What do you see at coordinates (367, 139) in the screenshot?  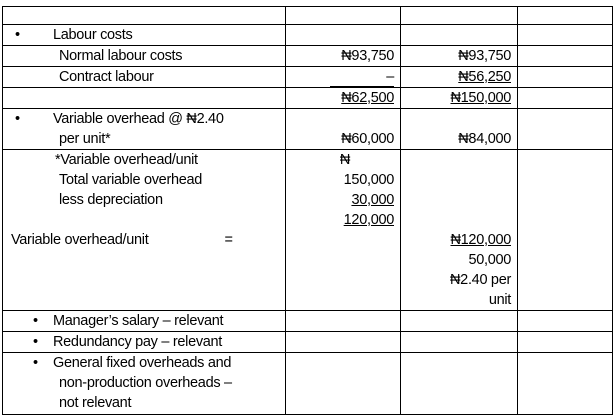 I see `variable-overhead-a: ₦60,000` at bounding box center [367, 139].